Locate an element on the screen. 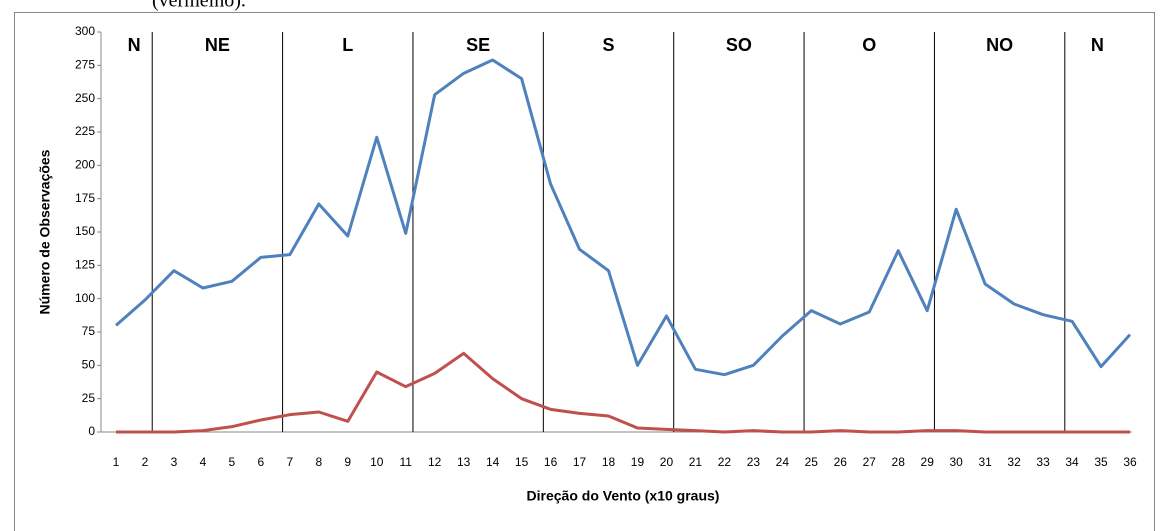 This screenshot has width=1160, height=531. x-tick-label: 7 is located at coordinates (289, 462).